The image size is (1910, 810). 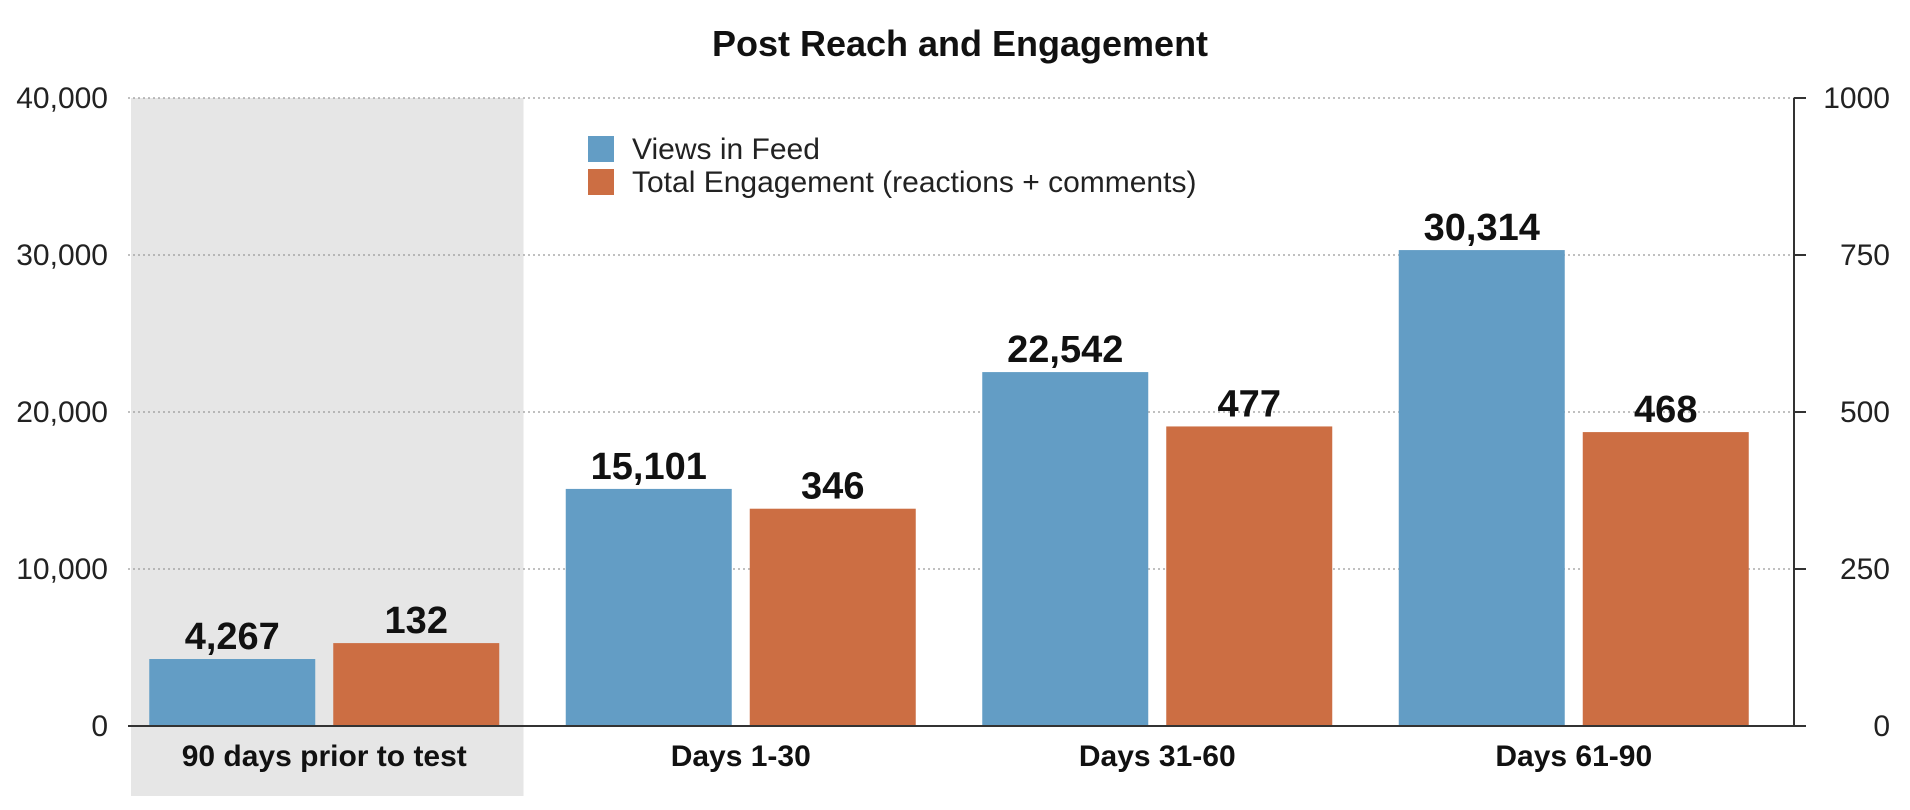 What do you see at coordinates (1157, 756) in the screenshot?
I see `category-label: Days 31-60` at bounding box center [1157, 756].